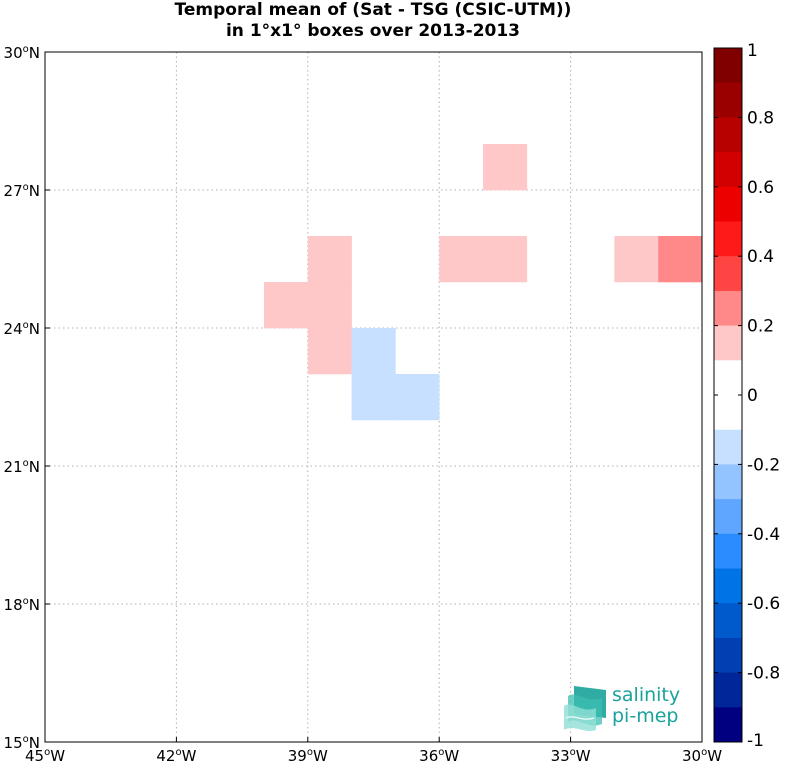  What do you see at coordinates (373, 31) in the screenshot?
I see `title-line-2: in 1°x1° boxes over 2013-2013` at bounding box center [373, 31].